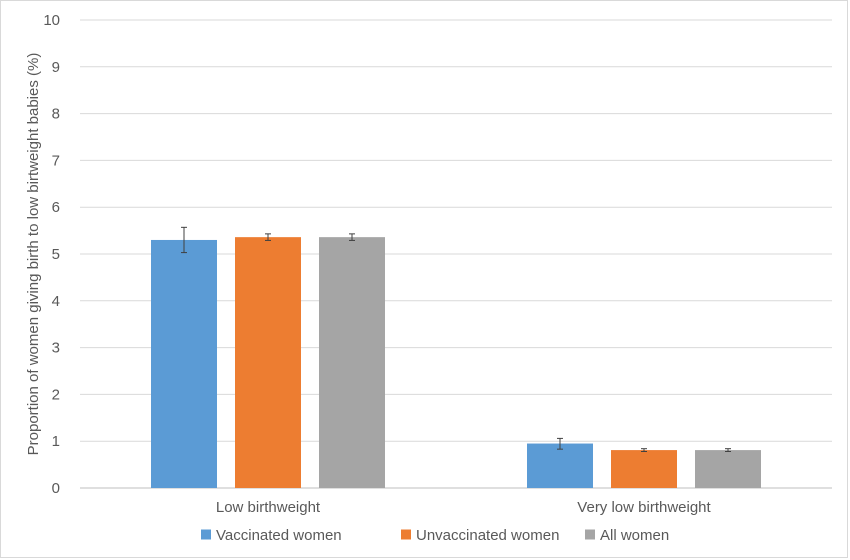  What do you see at coordinates (56, 488) in the screenshot?
I see `y-tick-label: 0` at bounding box center [56, 488].